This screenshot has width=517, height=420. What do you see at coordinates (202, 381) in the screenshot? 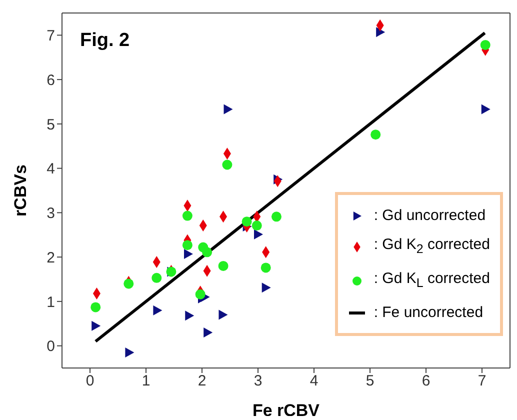
I see `x-tick-label: 2` at bounding box center [202, 381].